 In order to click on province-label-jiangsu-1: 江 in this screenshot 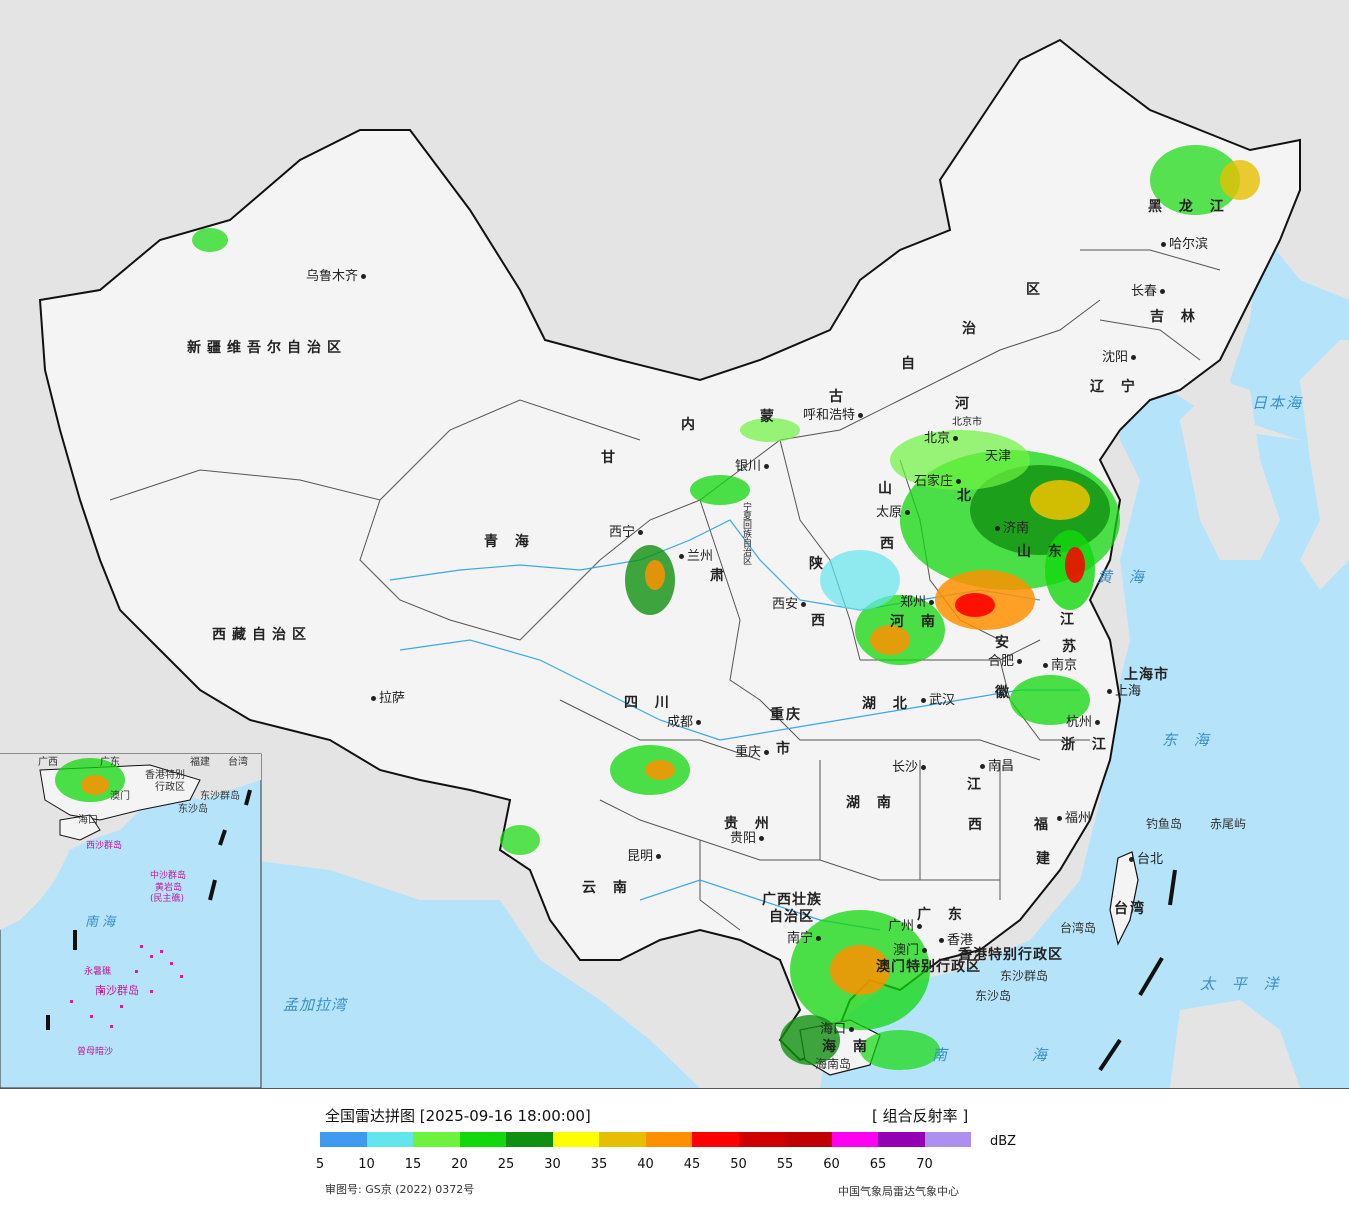, I will do `click(1070, 620)`.